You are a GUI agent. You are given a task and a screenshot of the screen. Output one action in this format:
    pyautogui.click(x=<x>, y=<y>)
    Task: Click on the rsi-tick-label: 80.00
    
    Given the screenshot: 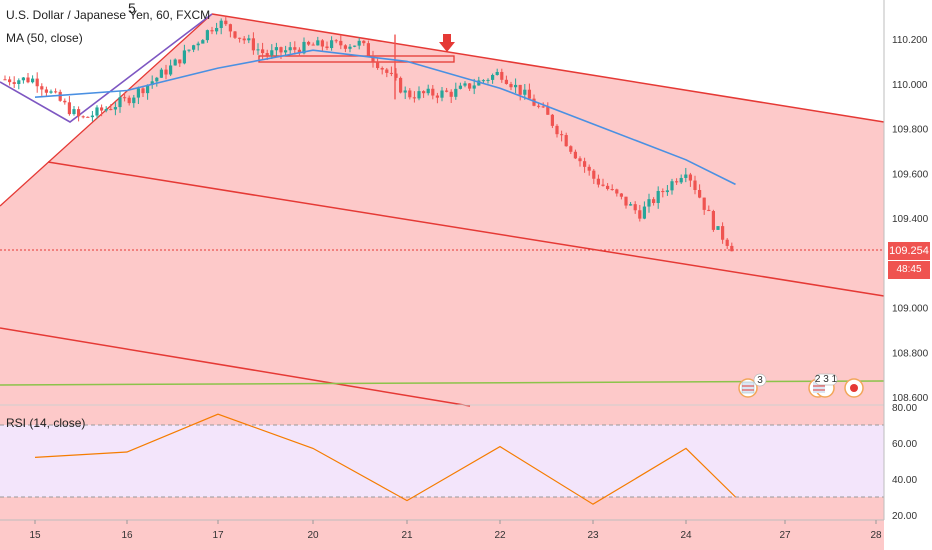 What is the action you would take?
    pyautogui.click(x=904, y=408)
    